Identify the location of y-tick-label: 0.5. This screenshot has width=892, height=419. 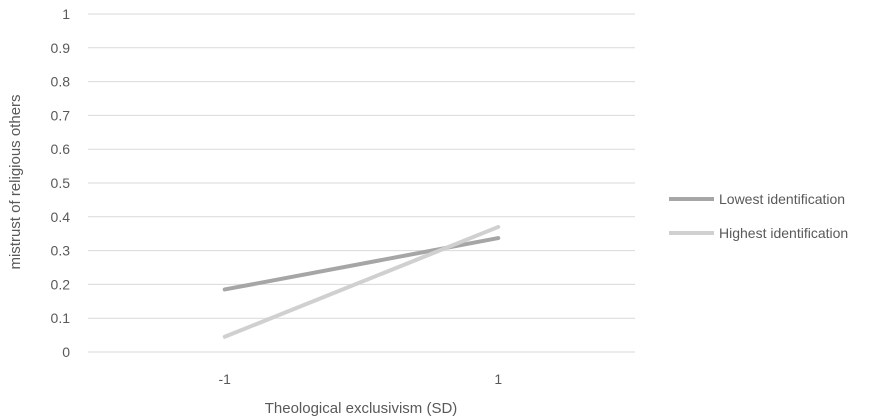
(61, 183).